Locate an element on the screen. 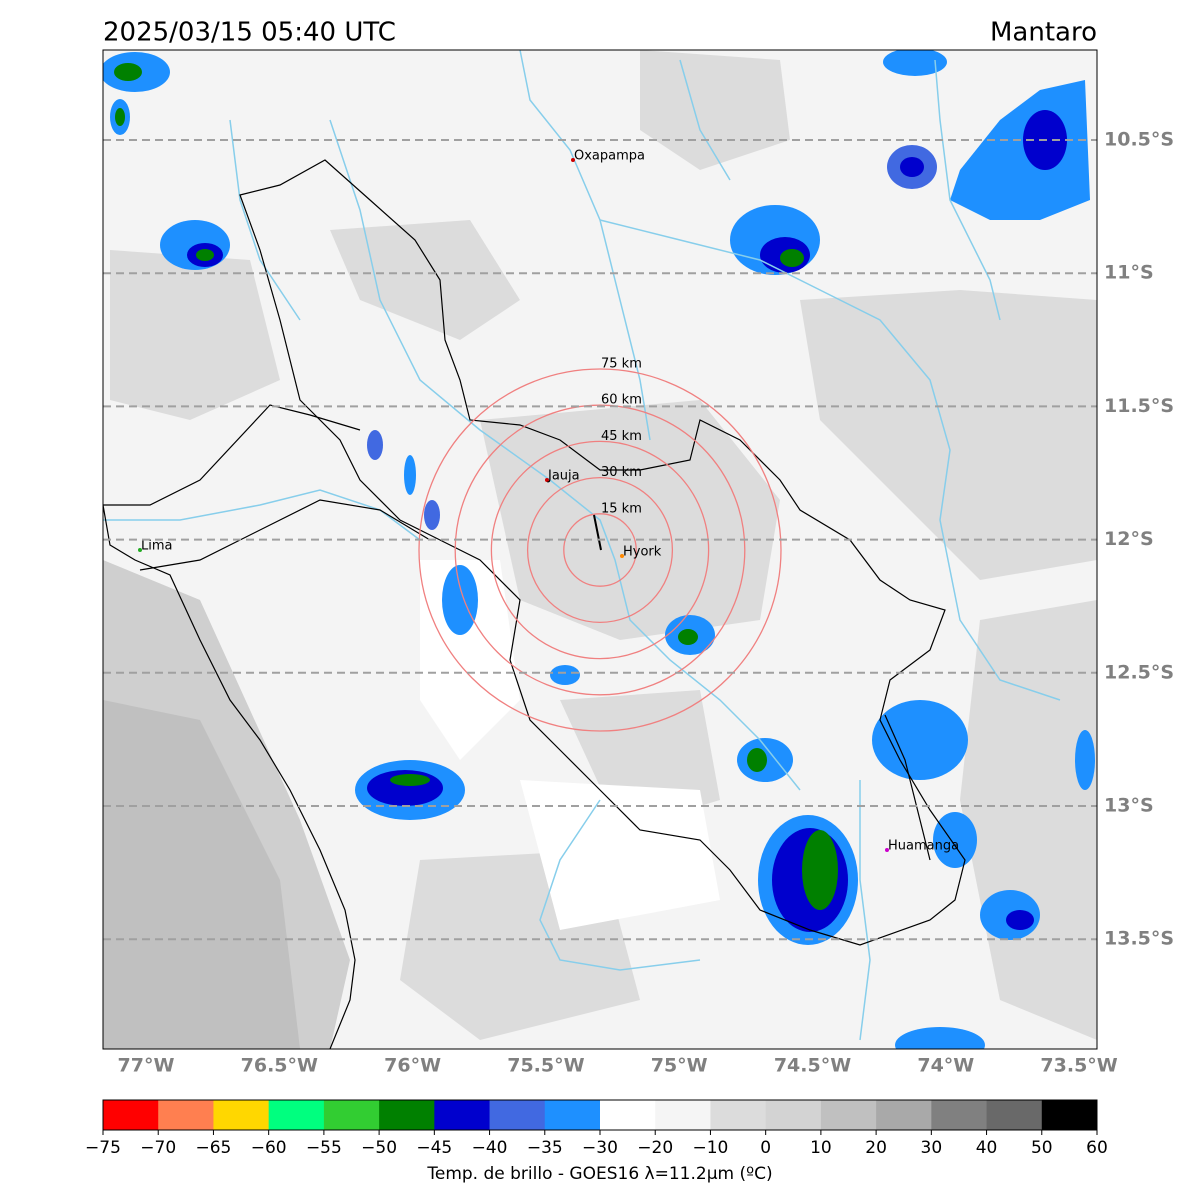  colorbar-tick-label: −55 is located at coordinates (324, 1148).